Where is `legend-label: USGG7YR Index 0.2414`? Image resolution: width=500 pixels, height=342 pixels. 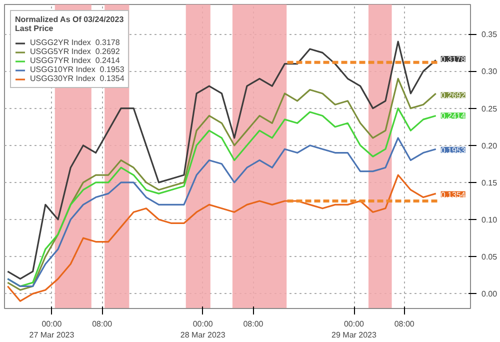 legend-label: USGG7YR Index 0.2414 is located at coordinates (75, 60).